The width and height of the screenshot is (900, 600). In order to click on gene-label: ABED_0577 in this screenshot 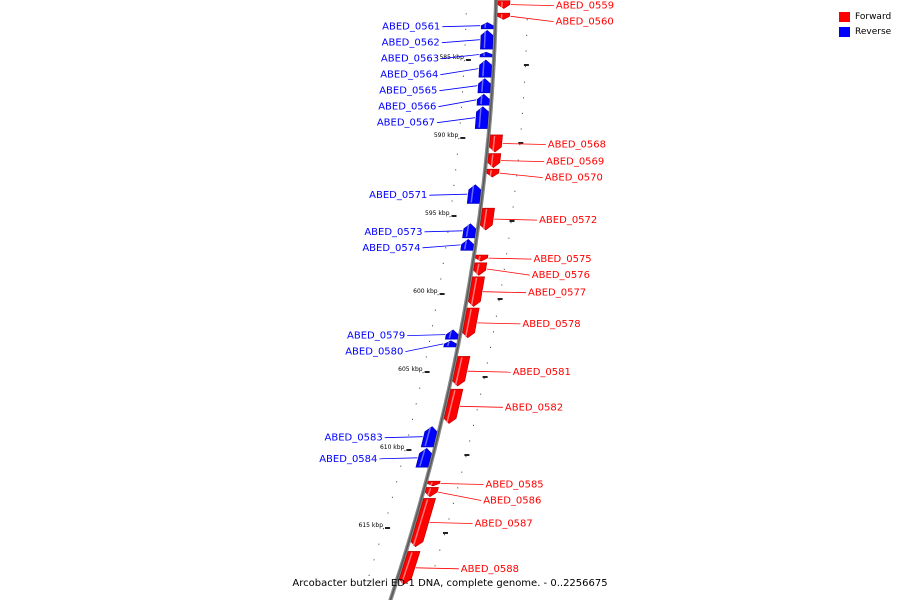, I will do `click(557, 293)`.